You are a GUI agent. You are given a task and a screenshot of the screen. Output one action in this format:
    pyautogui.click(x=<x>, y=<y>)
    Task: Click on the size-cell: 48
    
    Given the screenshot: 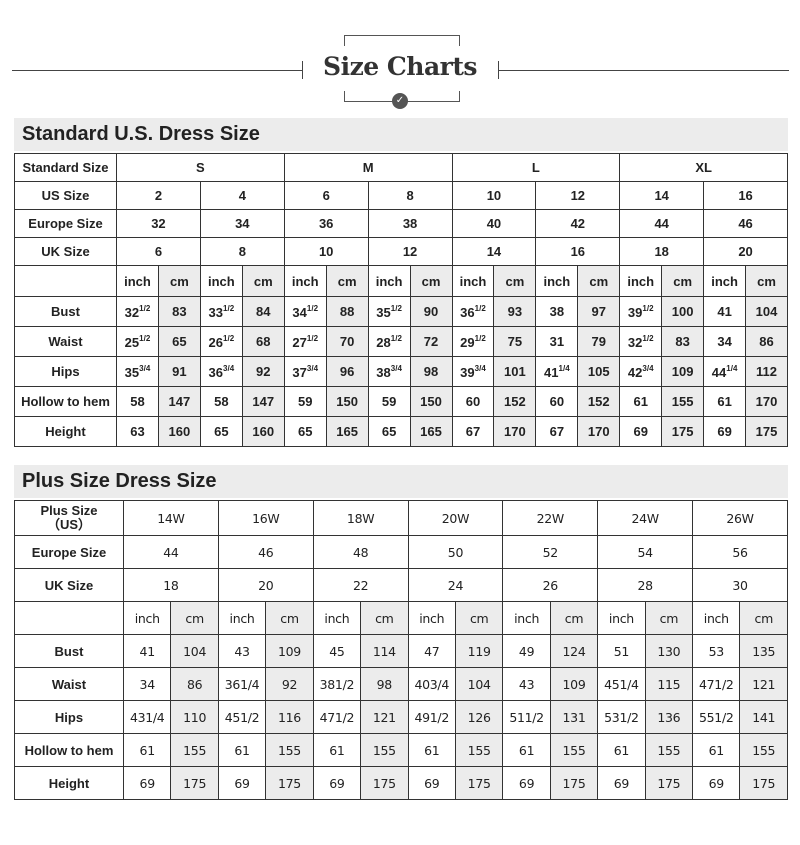 What is the action you would take?
    pyautogui.click(x=360, y=552)
    